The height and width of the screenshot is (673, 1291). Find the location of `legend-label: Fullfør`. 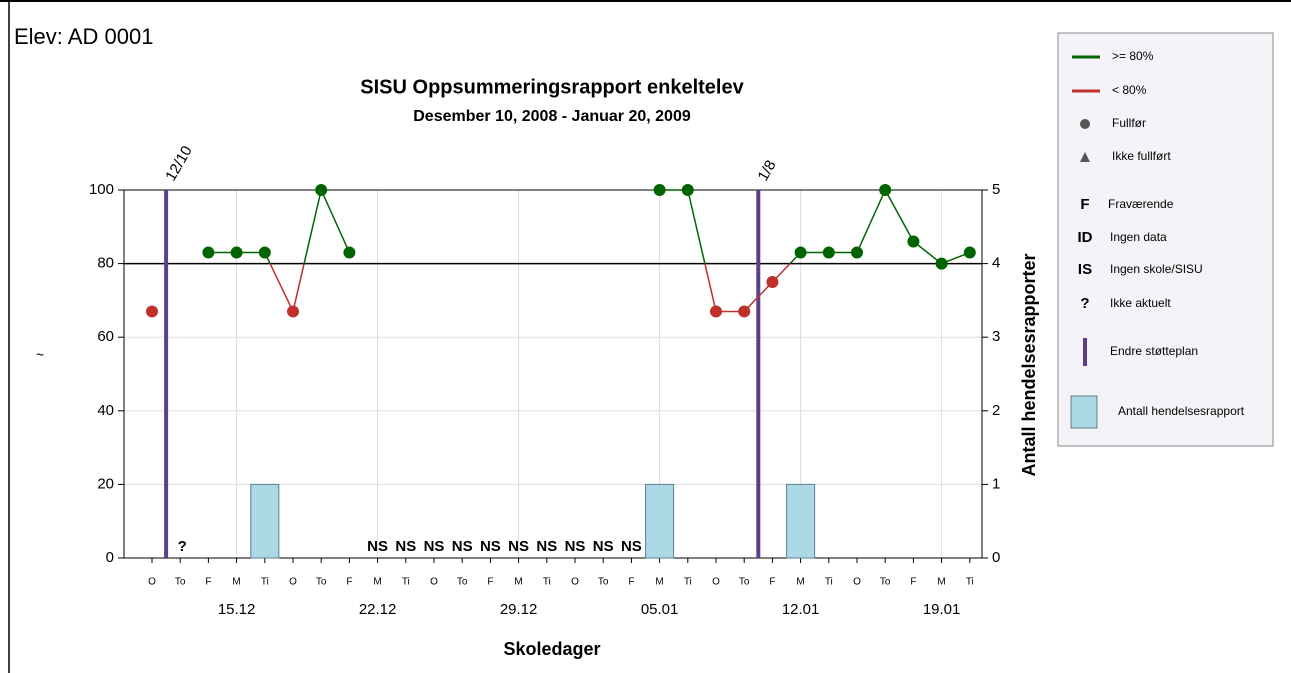

legend-label: Fullfør is located at coordinates (1129, 123).